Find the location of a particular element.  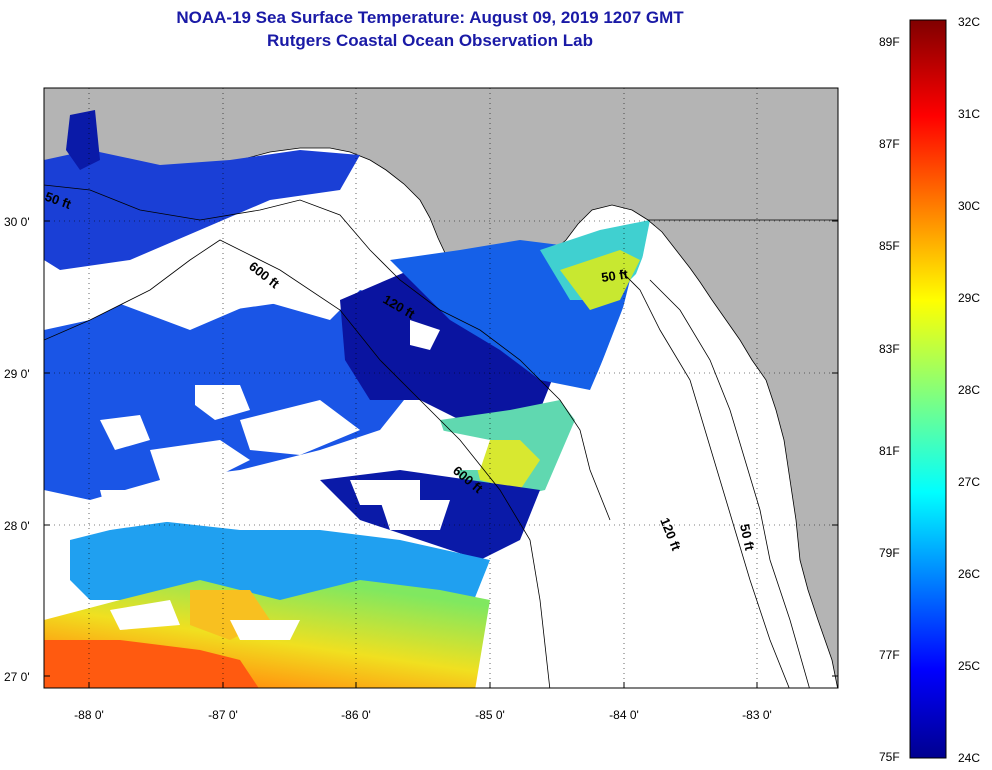

colorbar is located at coordinates (928, 389).